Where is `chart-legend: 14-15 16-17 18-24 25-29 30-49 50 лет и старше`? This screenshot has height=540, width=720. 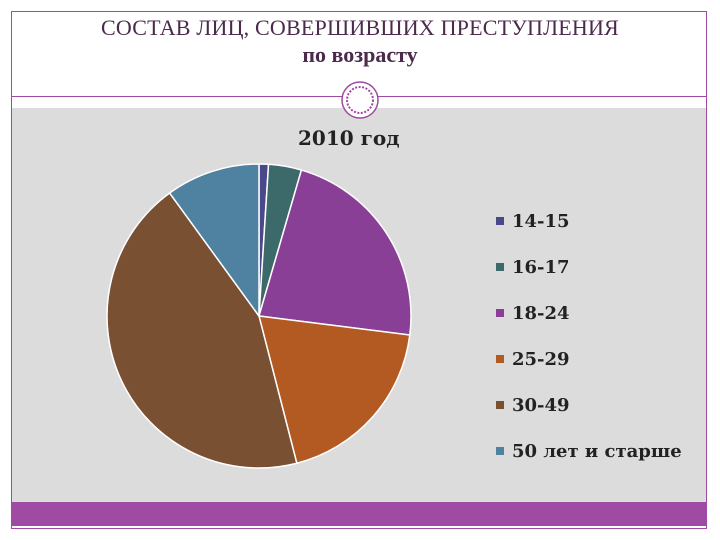 chart-legend: 14-15 16-17 18-24 25-29 30-49 50 лет и старше is located at coordinates (589, 336).